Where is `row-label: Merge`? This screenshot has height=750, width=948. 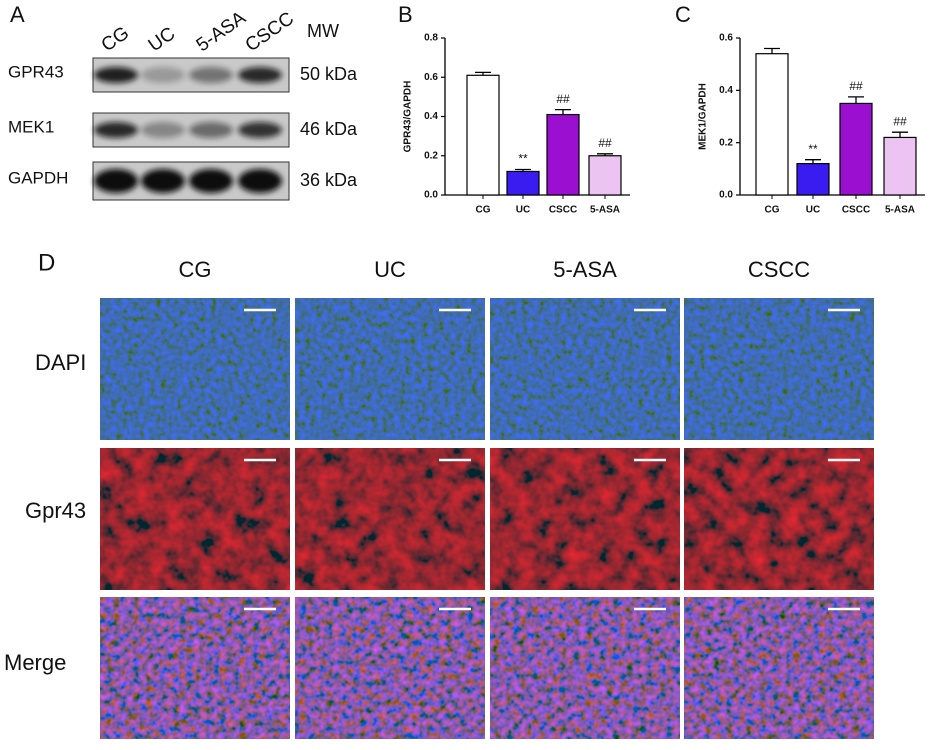
row-label: Merge is located at coordinates (35, 662).